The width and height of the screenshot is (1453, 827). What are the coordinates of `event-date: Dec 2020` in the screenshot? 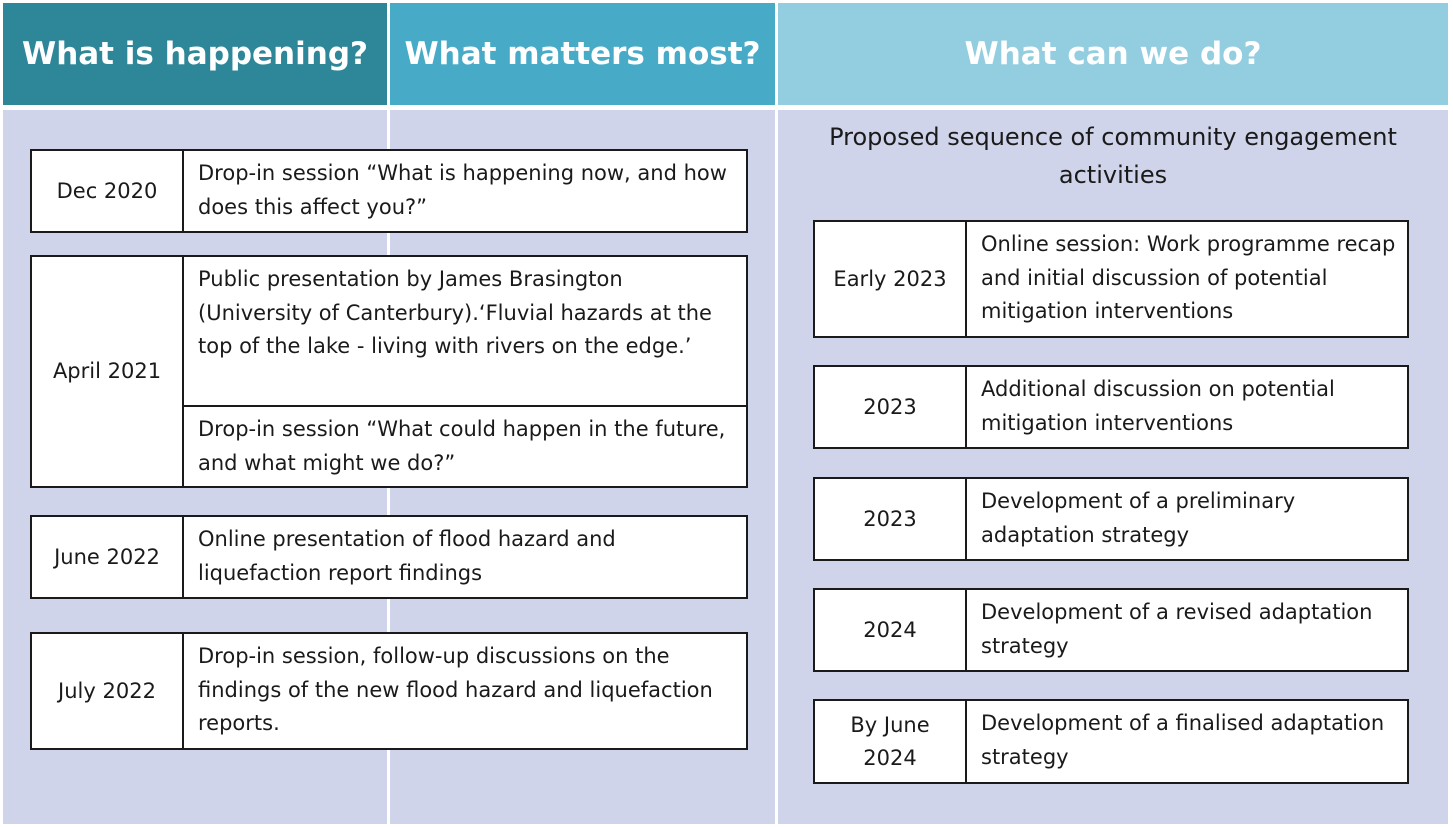 It's located at (108, 191).